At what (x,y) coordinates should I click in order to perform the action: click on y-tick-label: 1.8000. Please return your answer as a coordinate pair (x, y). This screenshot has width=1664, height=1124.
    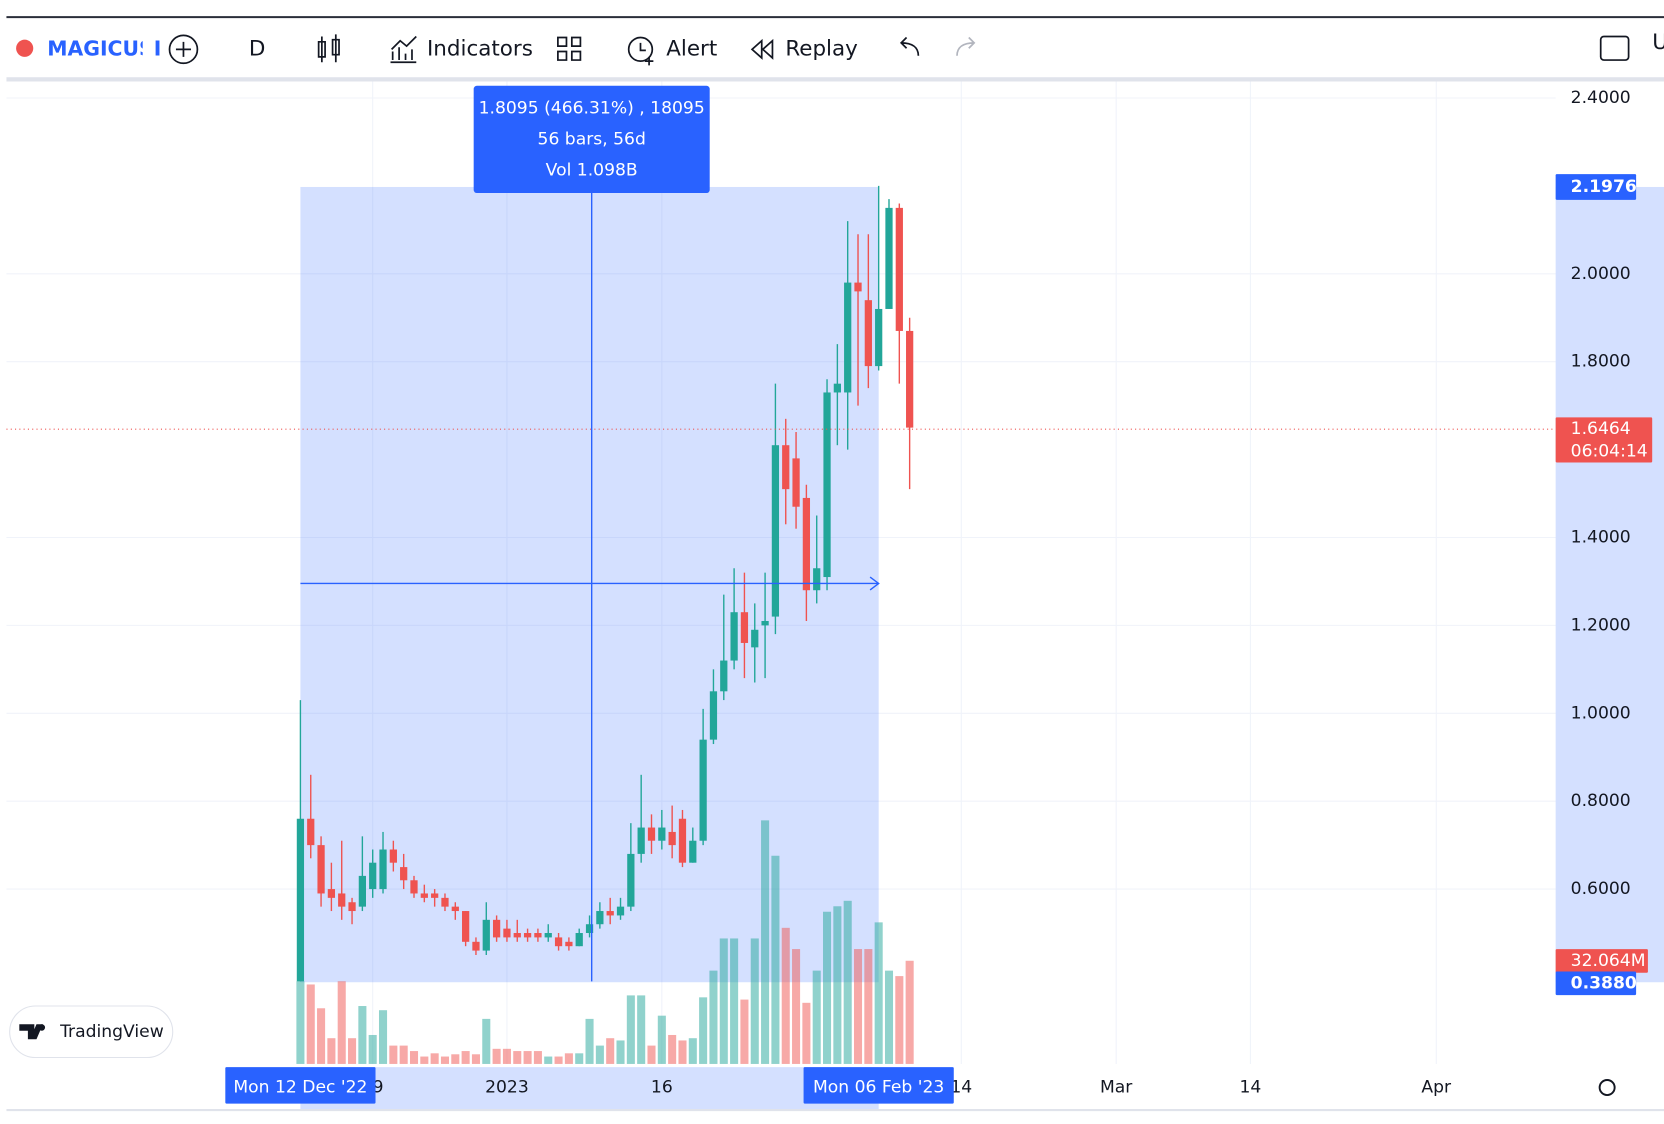
    Looking at the image, I should click on (1601, 362).